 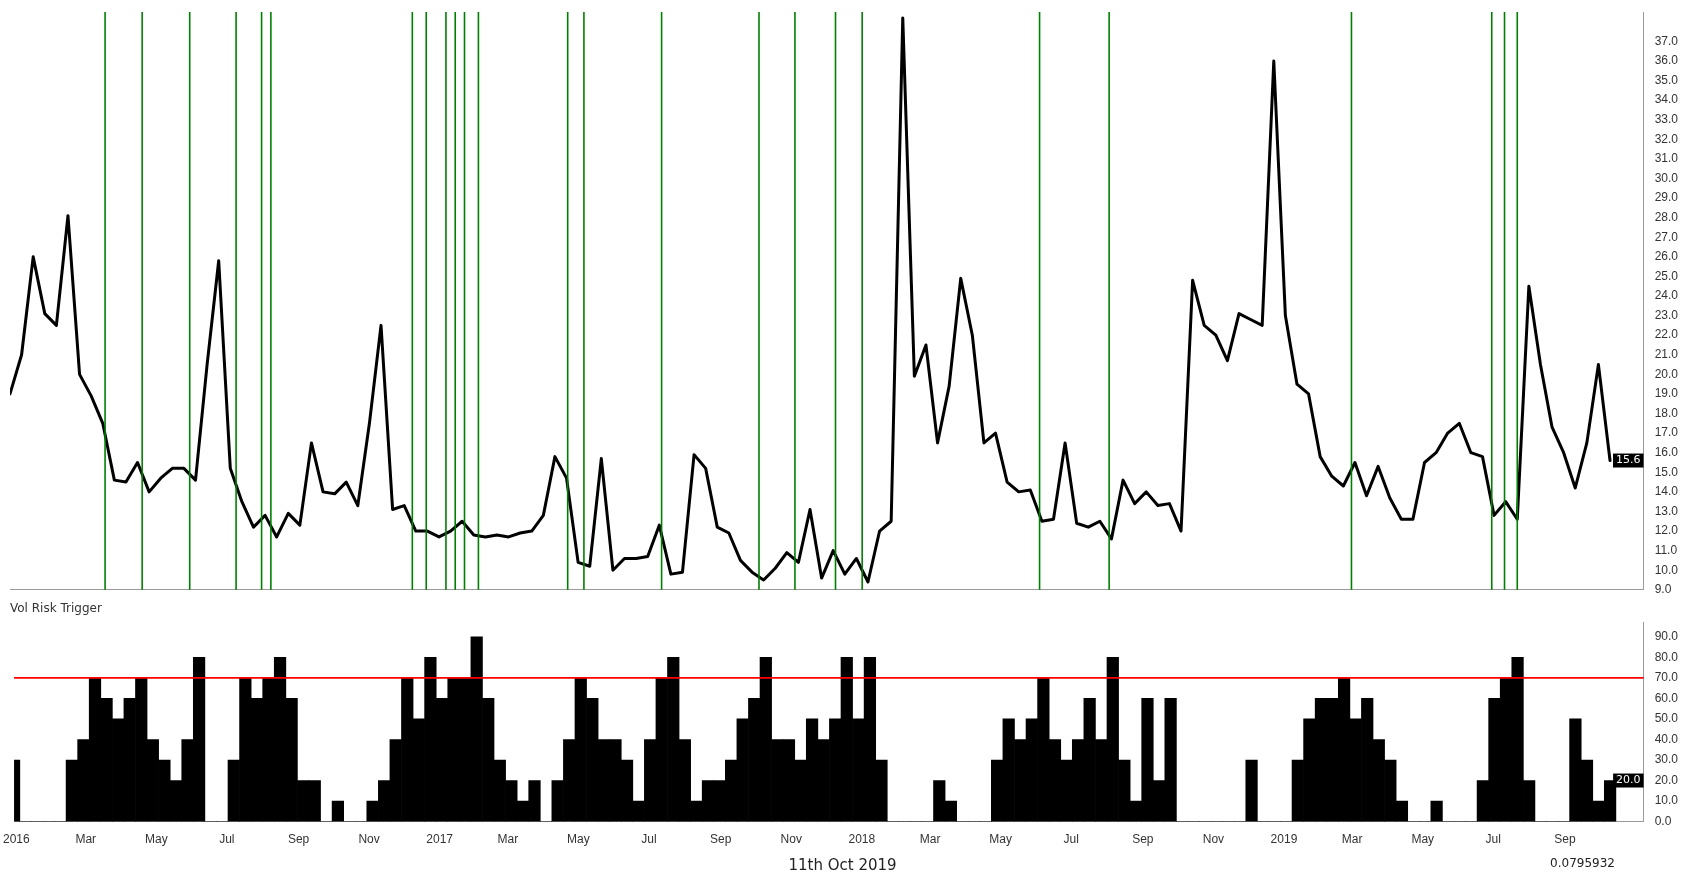 What do you see at coordinates (1666, 236) in the screenshot?
I see `y-tick-label: 27.0` at bounding box center [1666, 236].